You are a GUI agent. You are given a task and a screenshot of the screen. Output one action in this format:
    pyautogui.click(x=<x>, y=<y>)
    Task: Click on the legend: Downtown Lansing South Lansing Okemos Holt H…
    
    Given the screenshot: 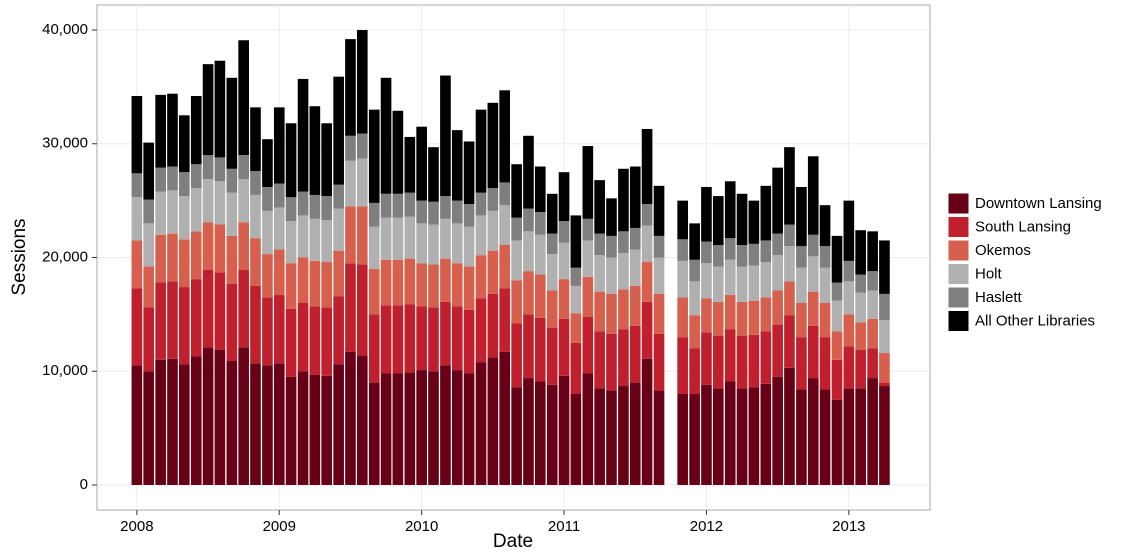 What is the action you would take?
    pyautogui.click(x=1024, y=262)
    